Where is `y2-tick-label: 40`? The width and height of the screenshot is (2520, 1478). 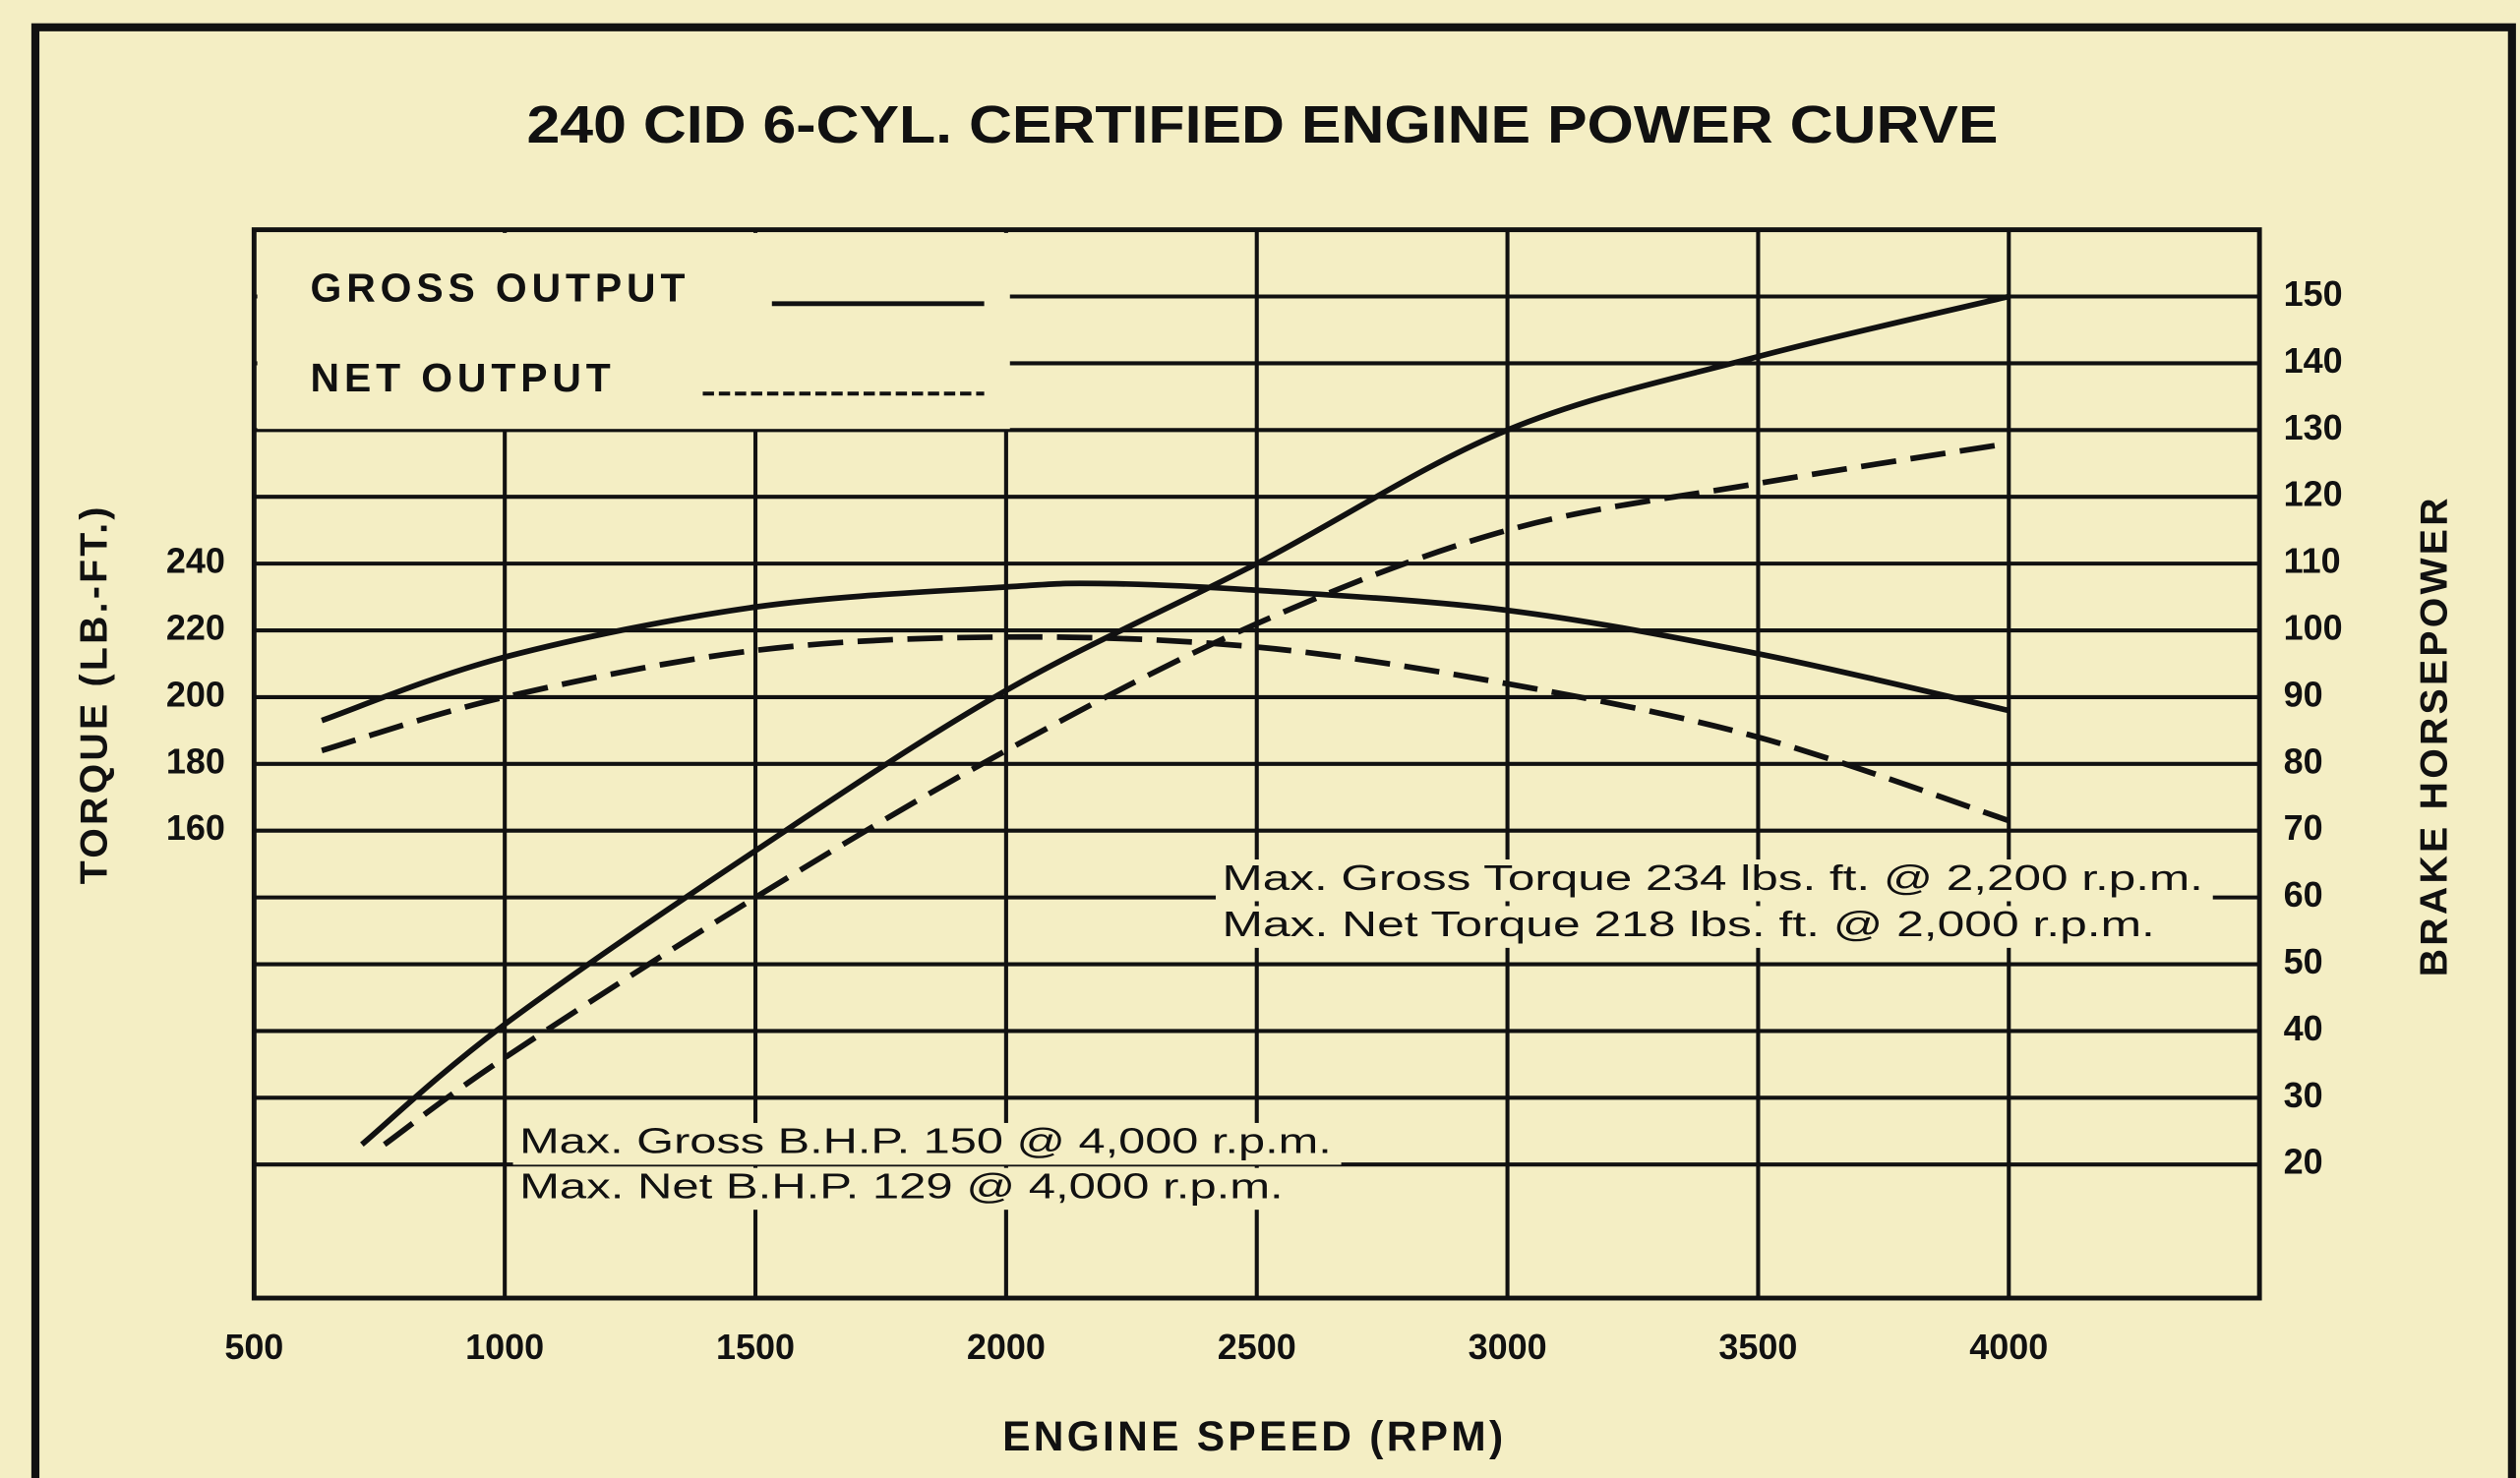 y2-tick-label: 40 is located at coordinates (2303, 1028).